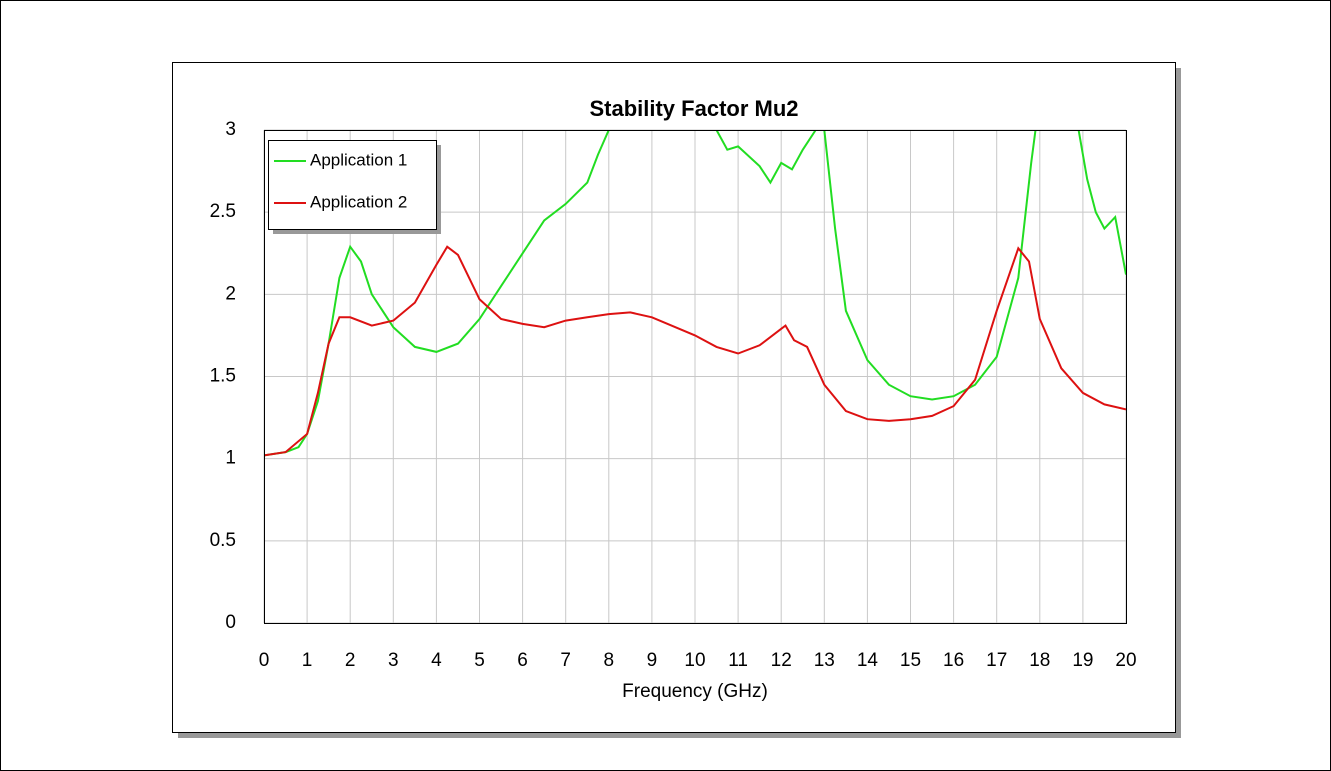 The width and height of the screenshot is (1331, 771). What do you see at coordinates (223, 540) in the screenshot?
I see `y-tick-label: 0.5` at bounding box center [223, 540].